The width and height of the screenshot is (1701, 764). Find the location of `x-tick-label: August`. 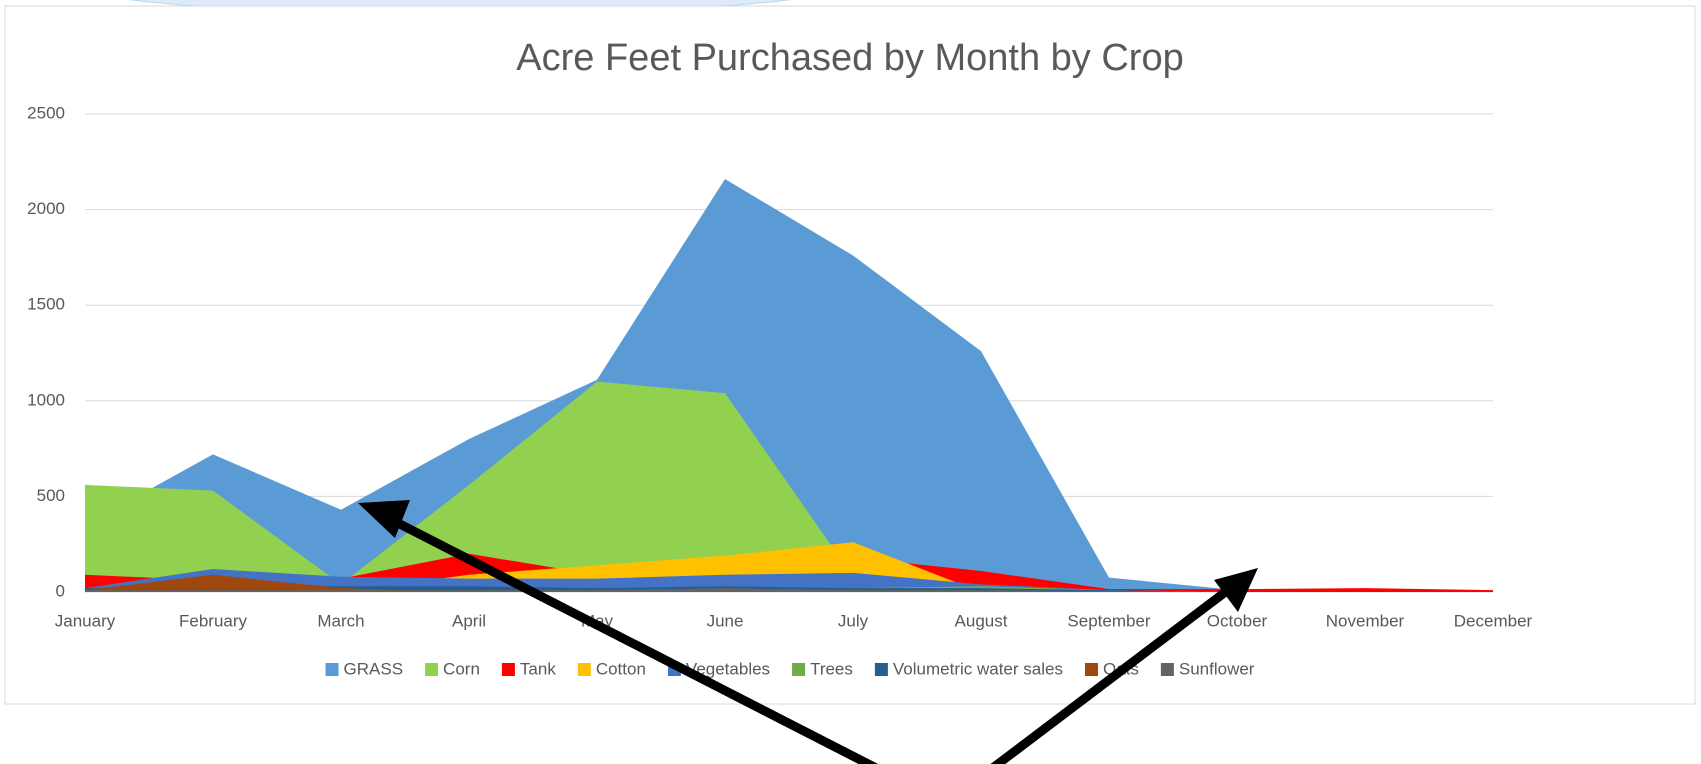

x-tick-label: August is located at coordinates (981, 620).